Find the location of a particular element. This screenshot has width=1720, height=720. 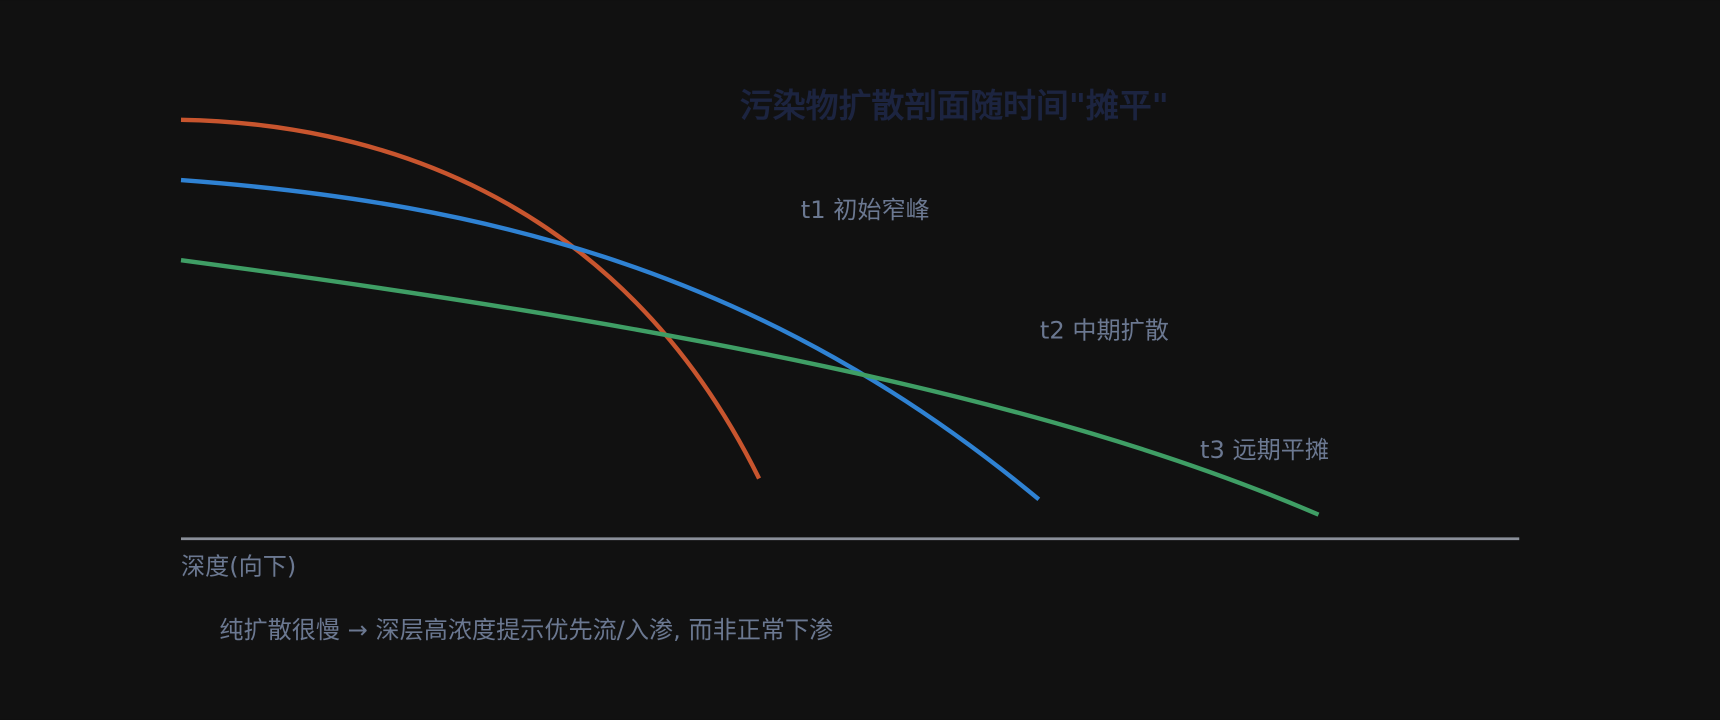

curve-label: t2 中期扩散 is located at coordinates (1104, 330).